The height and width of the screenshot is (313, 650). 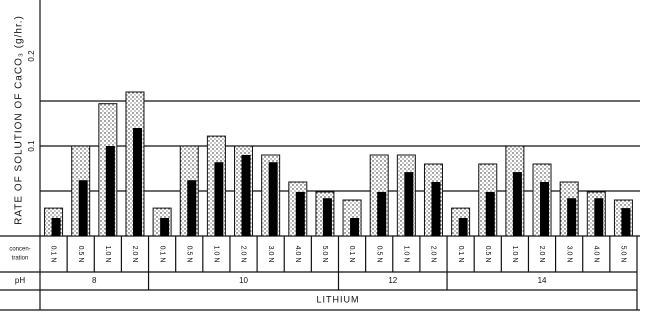 What do you see at coordinates (20, 280) in the screenshot?
I see `row-label: pH` at bounding box center [20, 280].